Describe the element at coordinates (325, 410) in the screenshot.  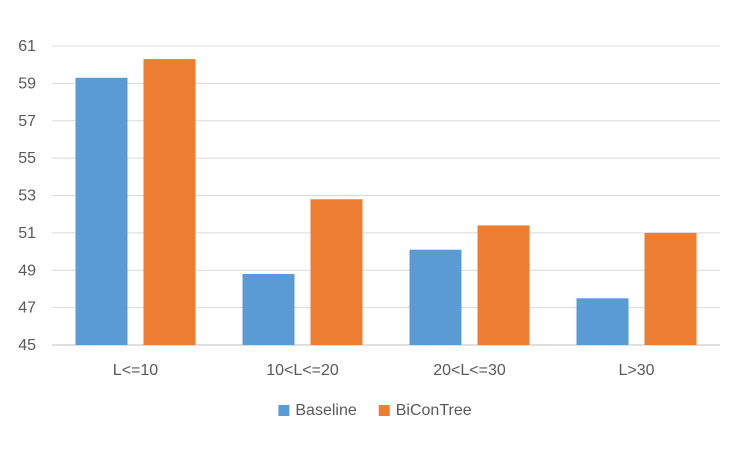
I see `legend-label: Baseline` at that location.